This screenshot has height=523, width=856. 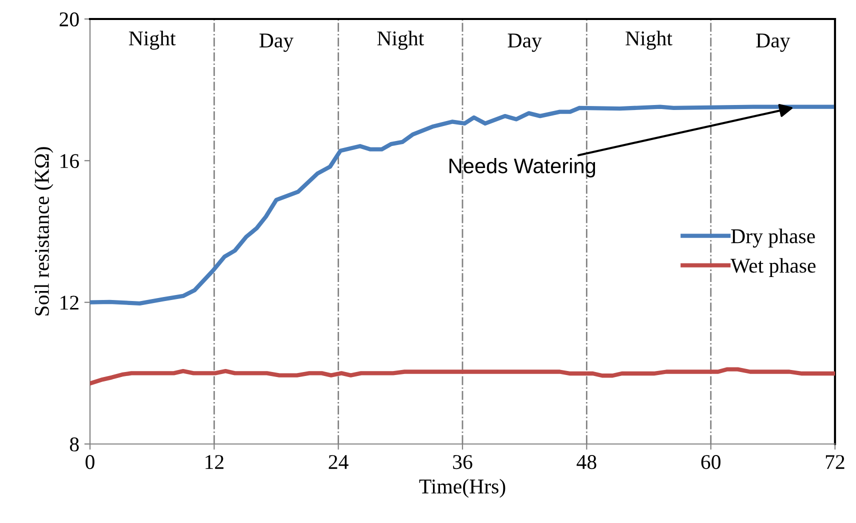 I want to click on y-tick-label: 20, so click(x=69, y=19).